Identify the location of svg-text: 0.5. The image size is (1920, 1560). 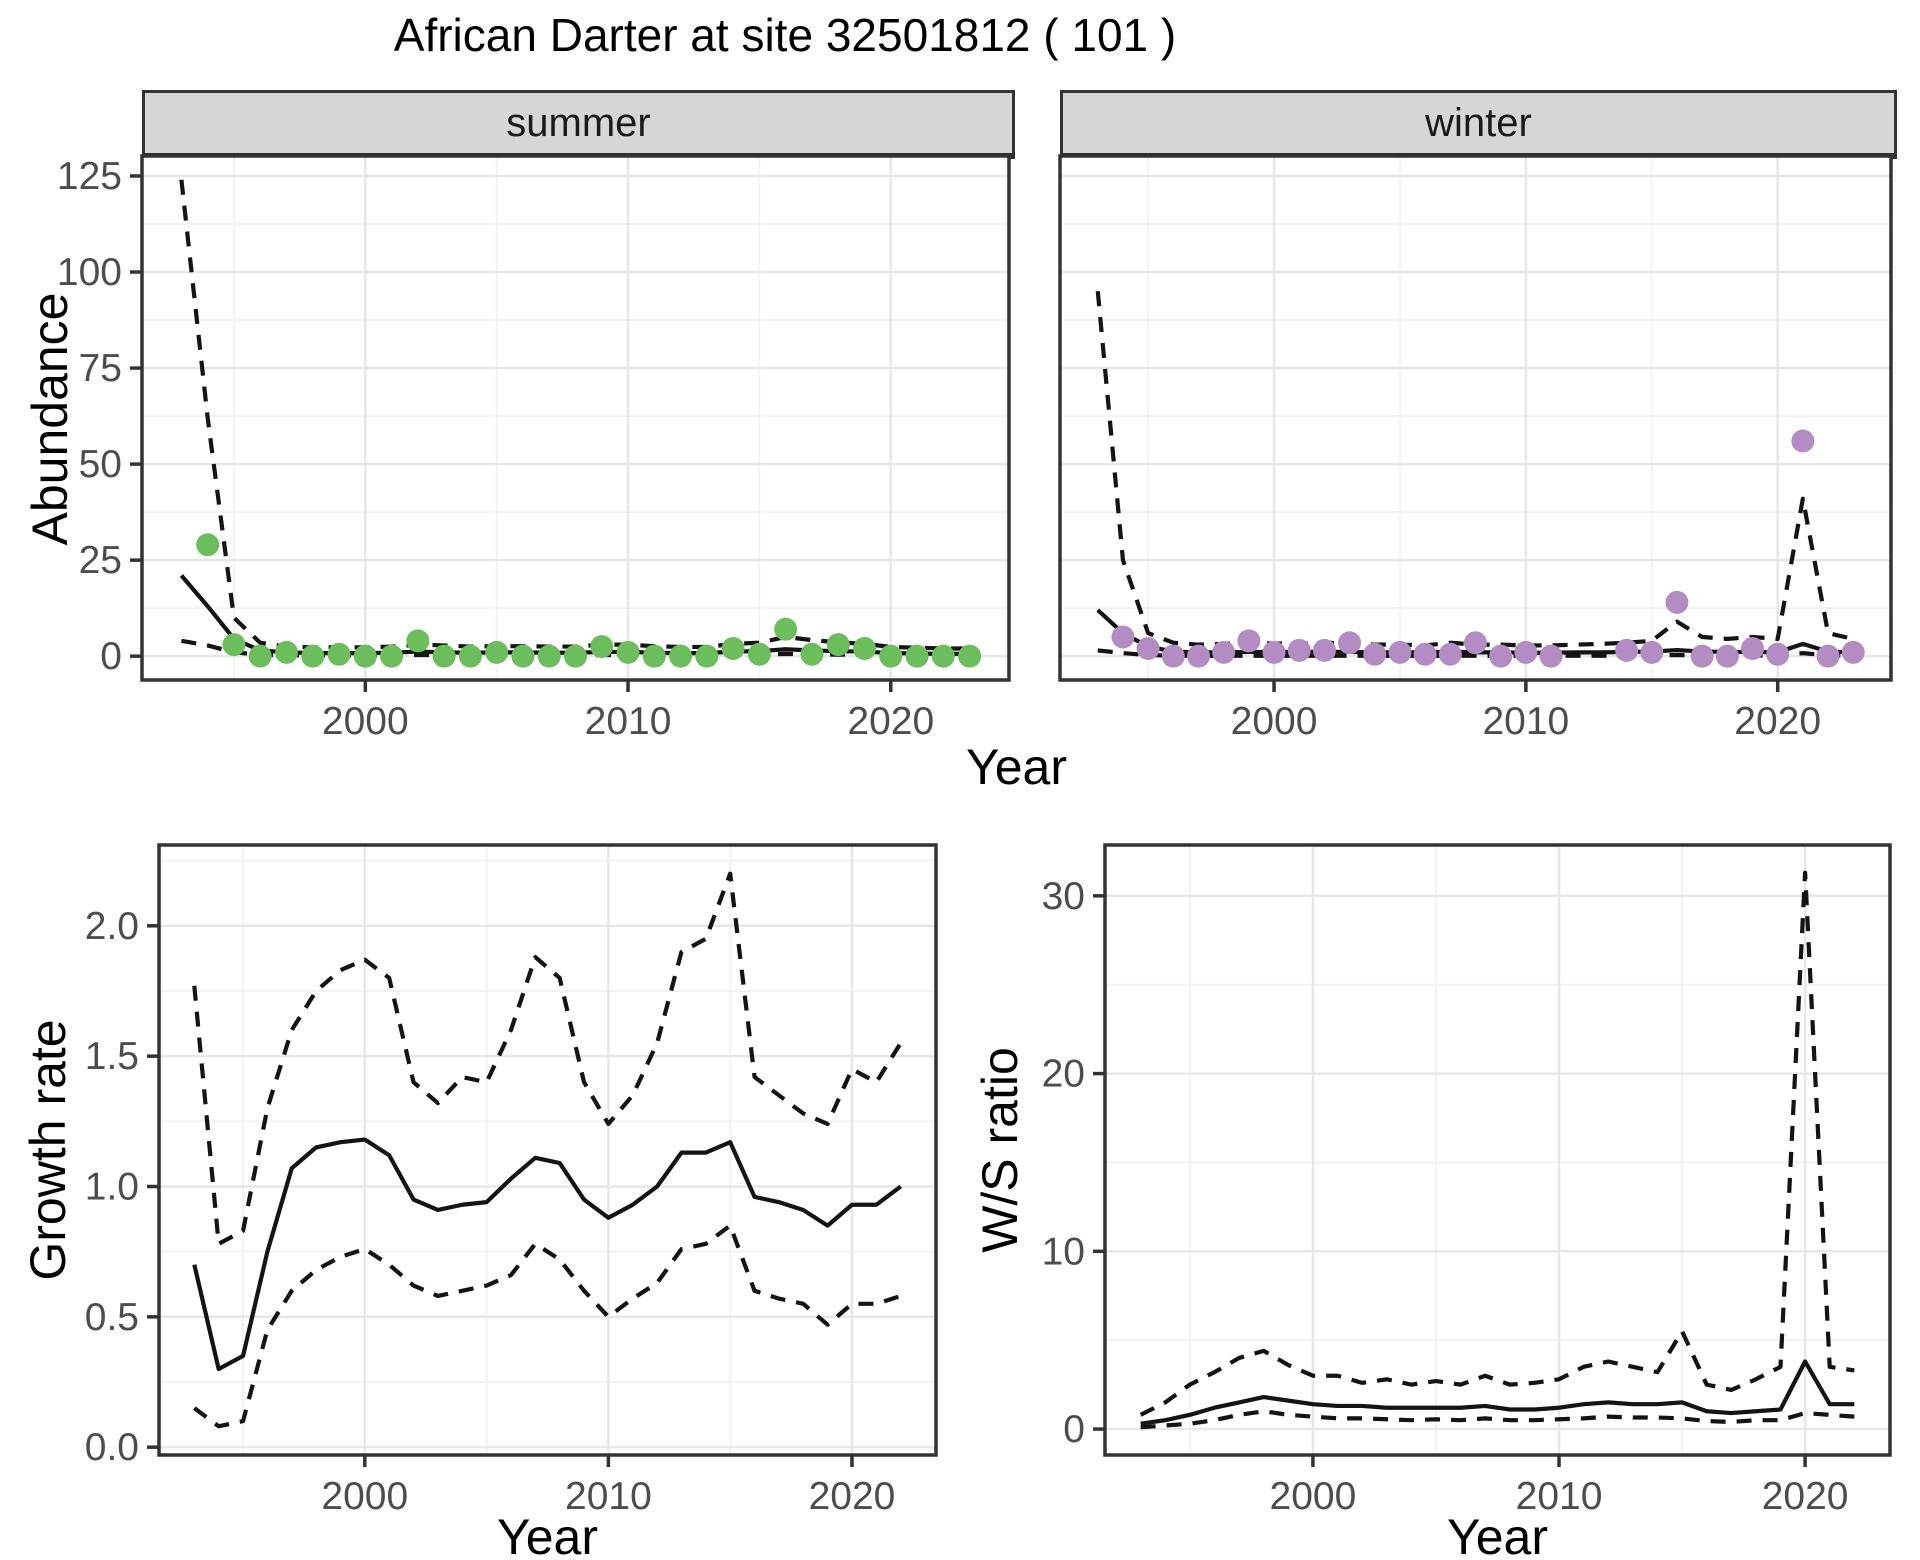
(112, 1317).